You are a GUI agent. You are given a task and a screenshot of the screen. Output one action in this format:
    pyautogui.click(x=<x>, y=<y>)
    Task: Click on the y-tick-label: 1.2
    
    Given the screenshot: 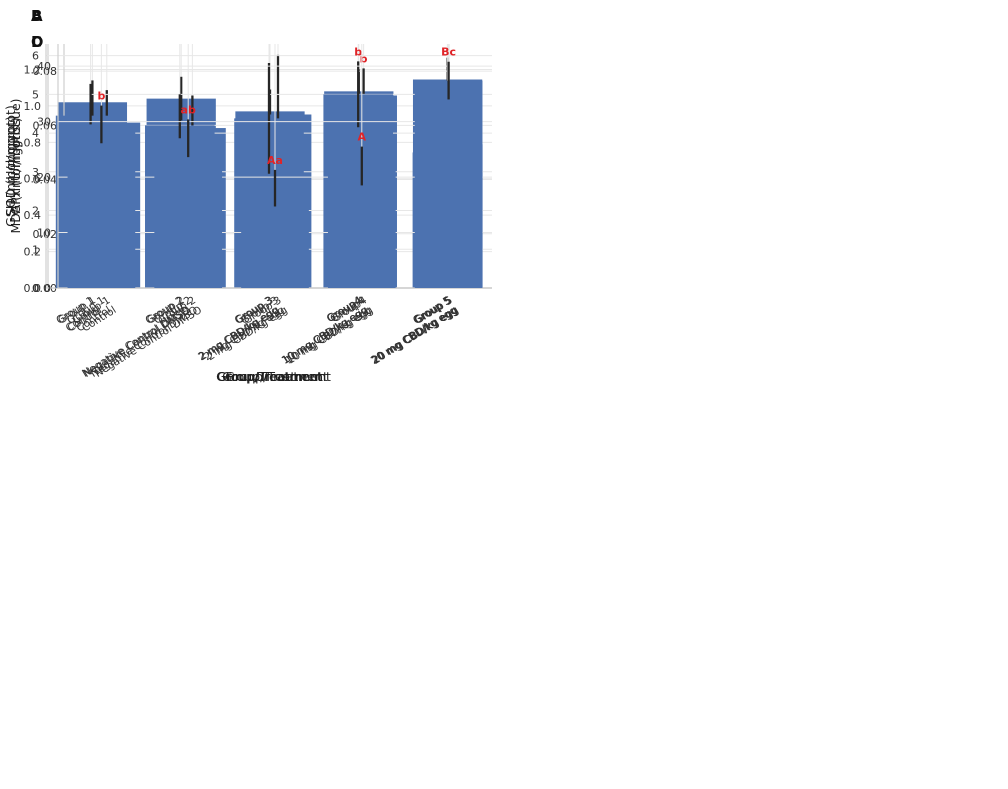 What is the action you would take?
    pyautogui.click(x=33, y=69)
    